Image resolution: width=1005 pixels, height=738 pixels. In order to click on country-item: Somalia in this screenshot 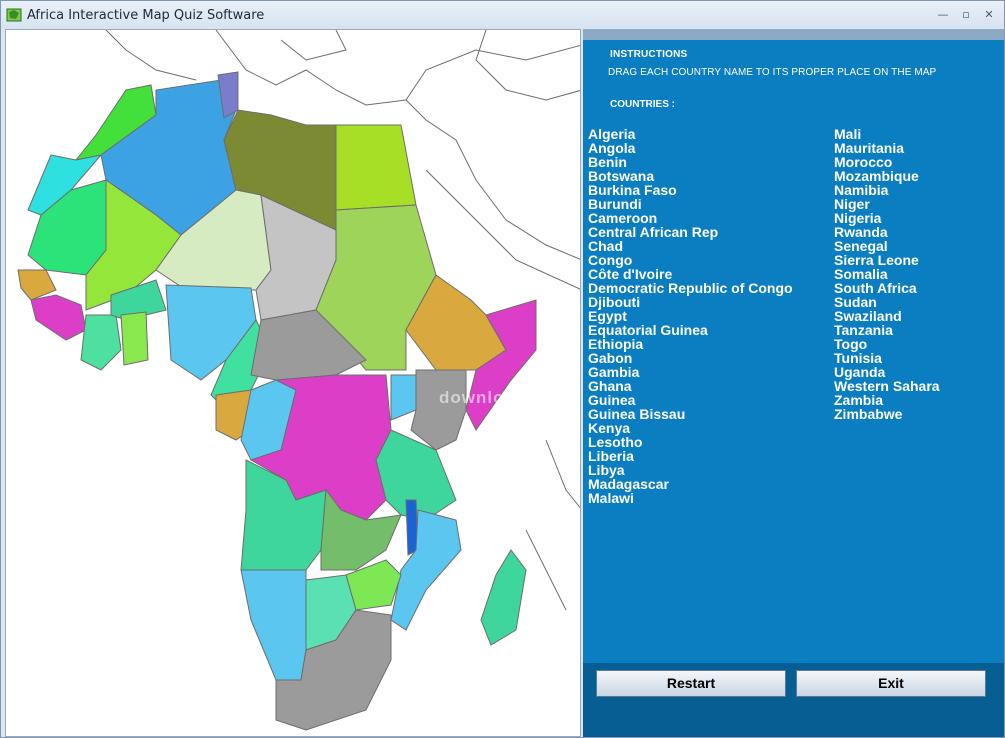, I will do `click(861, 274)`.